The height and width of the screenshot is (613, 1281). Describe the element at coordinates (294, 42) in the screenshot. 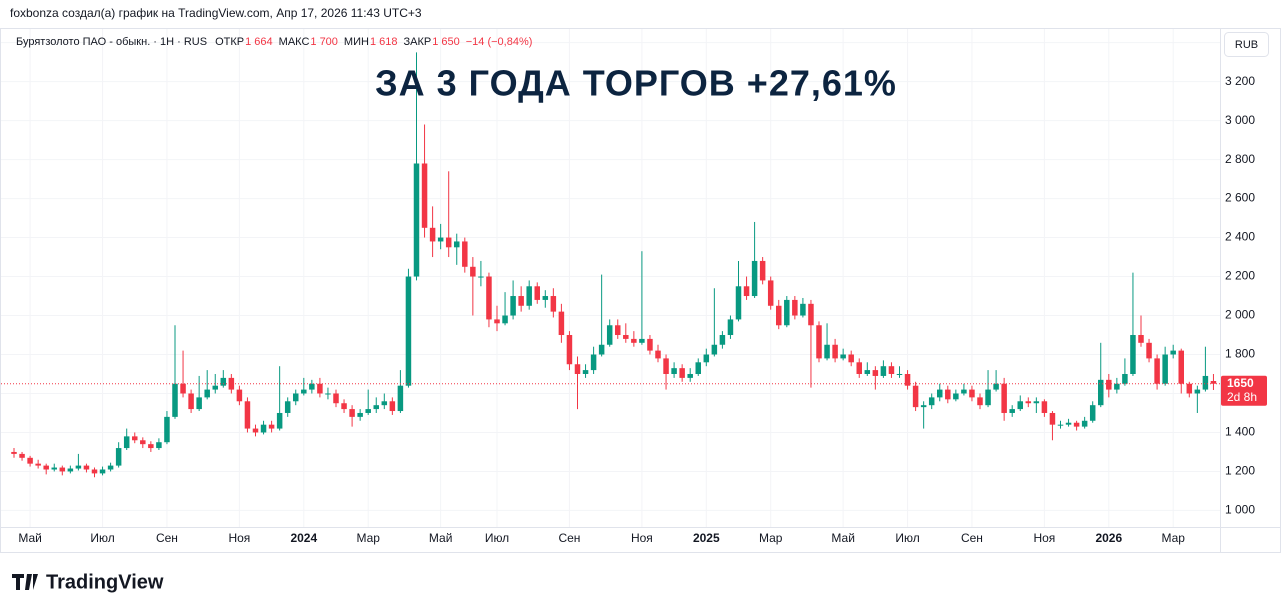

I see `header-label: МАКС` at that location.